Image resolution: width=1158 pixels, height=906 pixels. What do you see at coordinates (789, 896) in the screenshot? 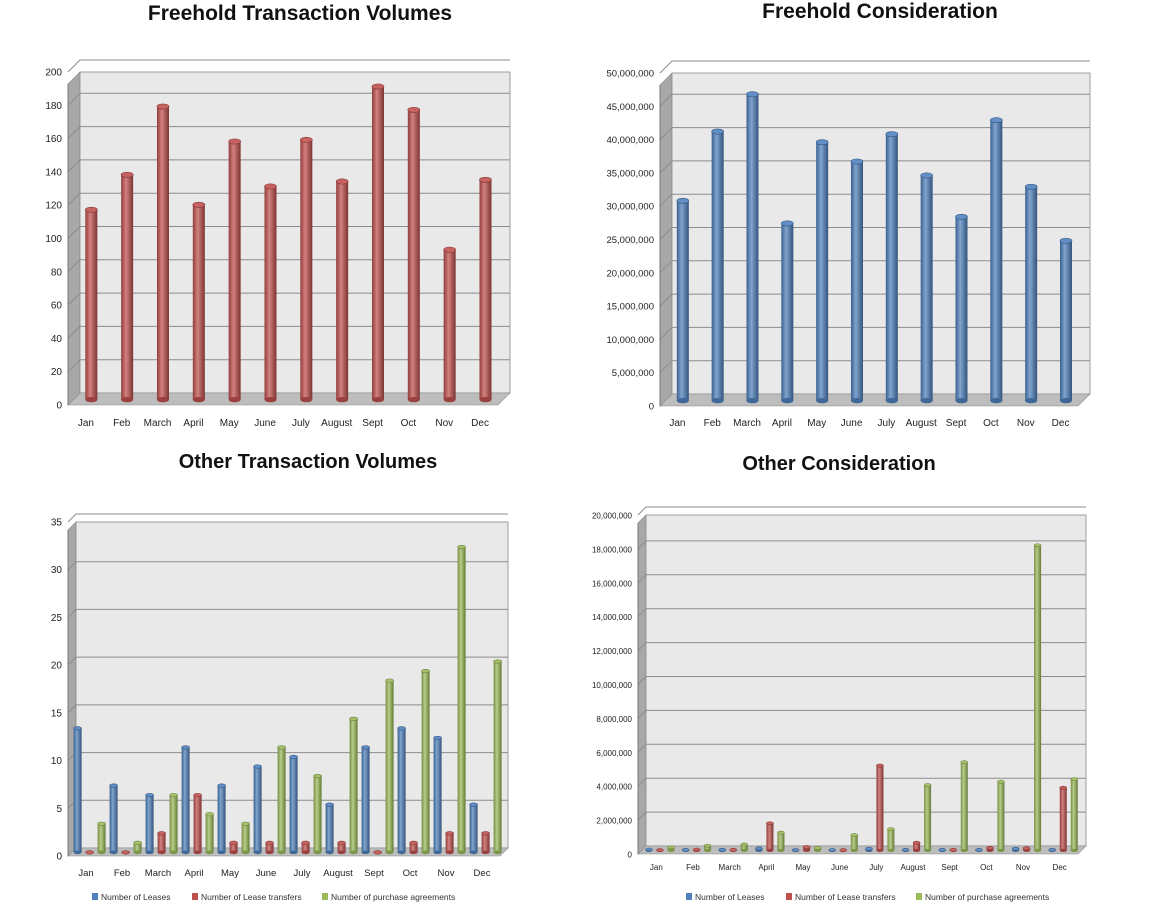
I see `legend-swatch` at bounding box center [789, 896].